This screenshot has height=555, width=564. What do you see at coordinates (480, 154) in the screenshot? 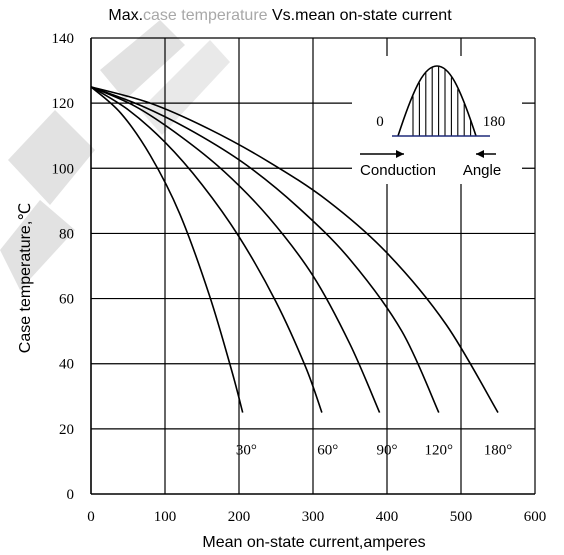
I see `inset-arrowhead-right` at bounding box center [480, 154].